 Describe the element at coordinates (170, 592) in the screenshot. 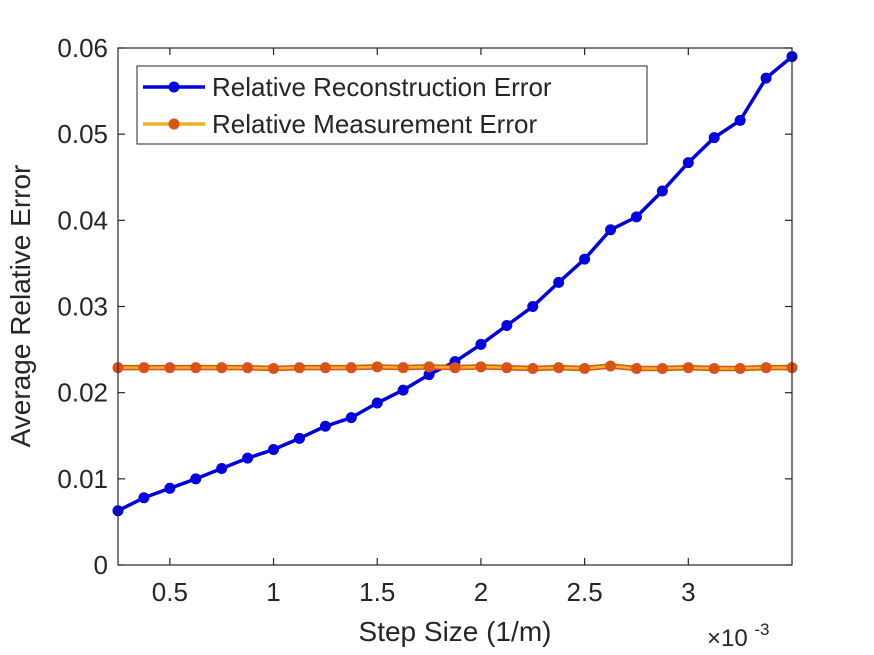

I see `x-tick-label: 0.5` at that location.